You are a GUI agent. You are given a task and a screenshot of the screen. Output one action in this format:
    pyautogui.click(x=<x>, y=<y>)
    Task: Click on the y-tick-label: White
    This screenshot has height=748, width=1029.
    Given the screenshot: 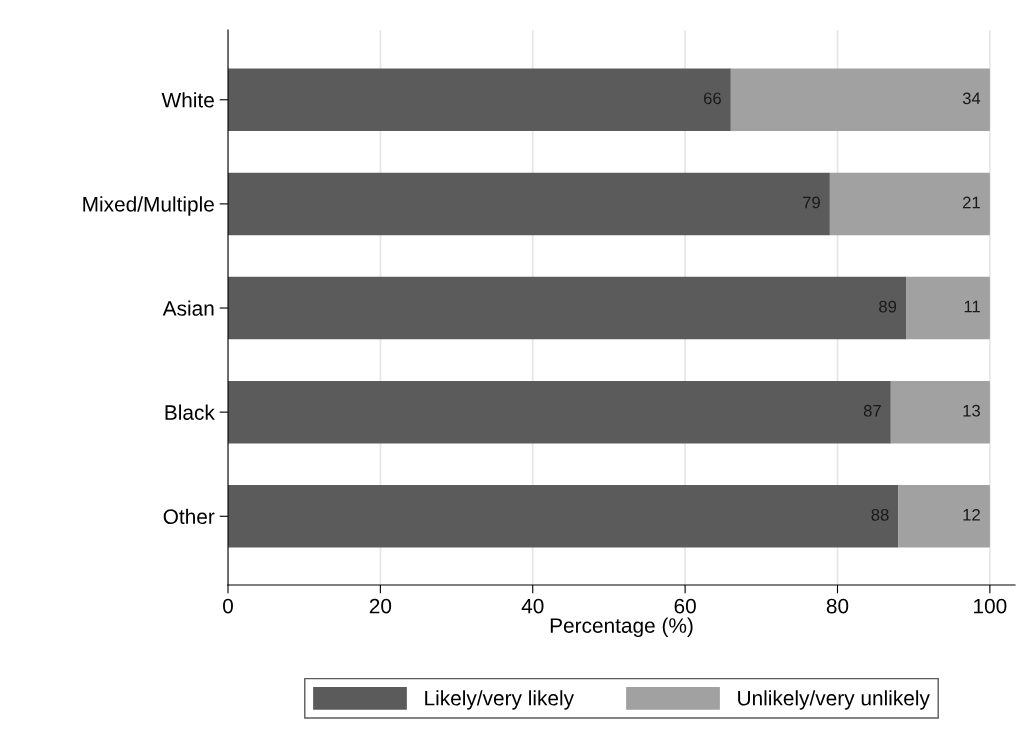 What is the action you would take?
    pyautogui.click(x=187, y=100)
    